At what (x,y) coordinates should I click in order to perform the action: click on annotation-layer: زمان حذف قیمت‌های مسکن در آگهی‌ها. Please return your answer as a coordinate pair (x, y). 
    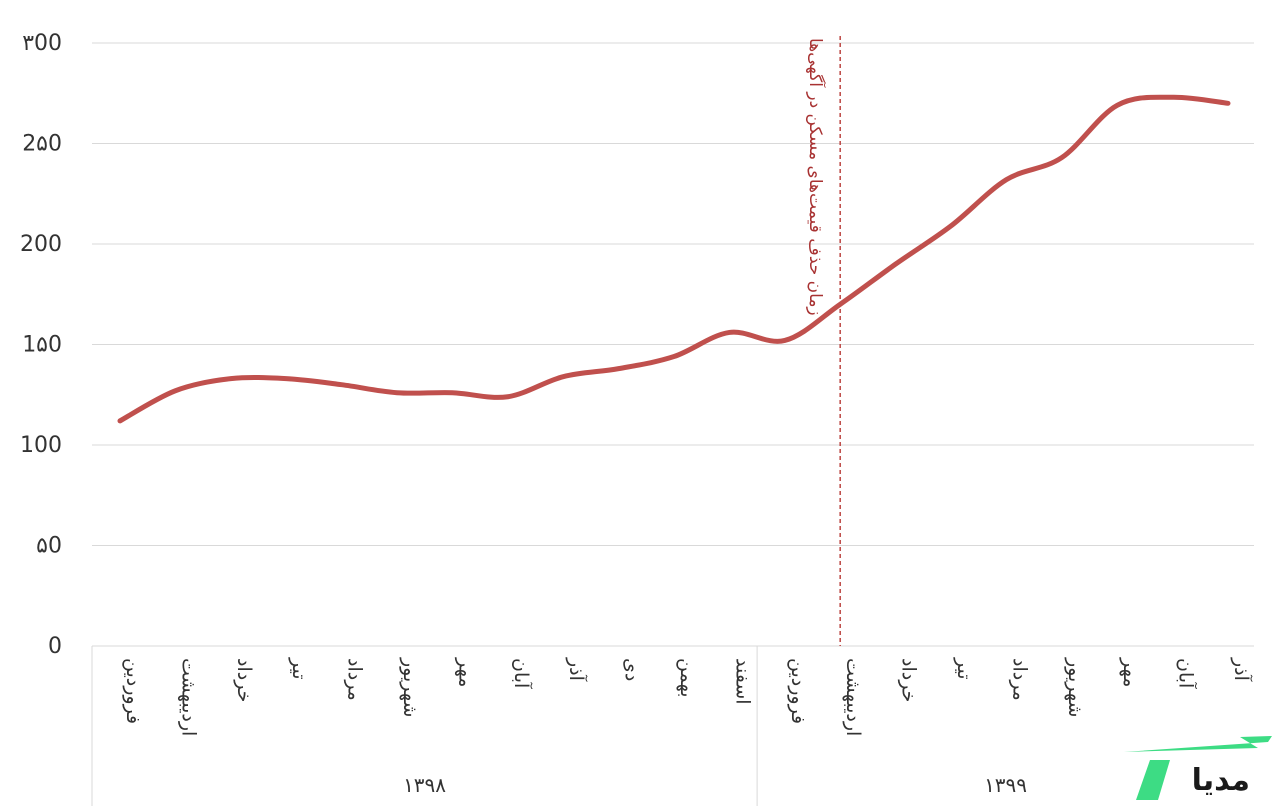
    Looking at the image, I should click on (822, 341).